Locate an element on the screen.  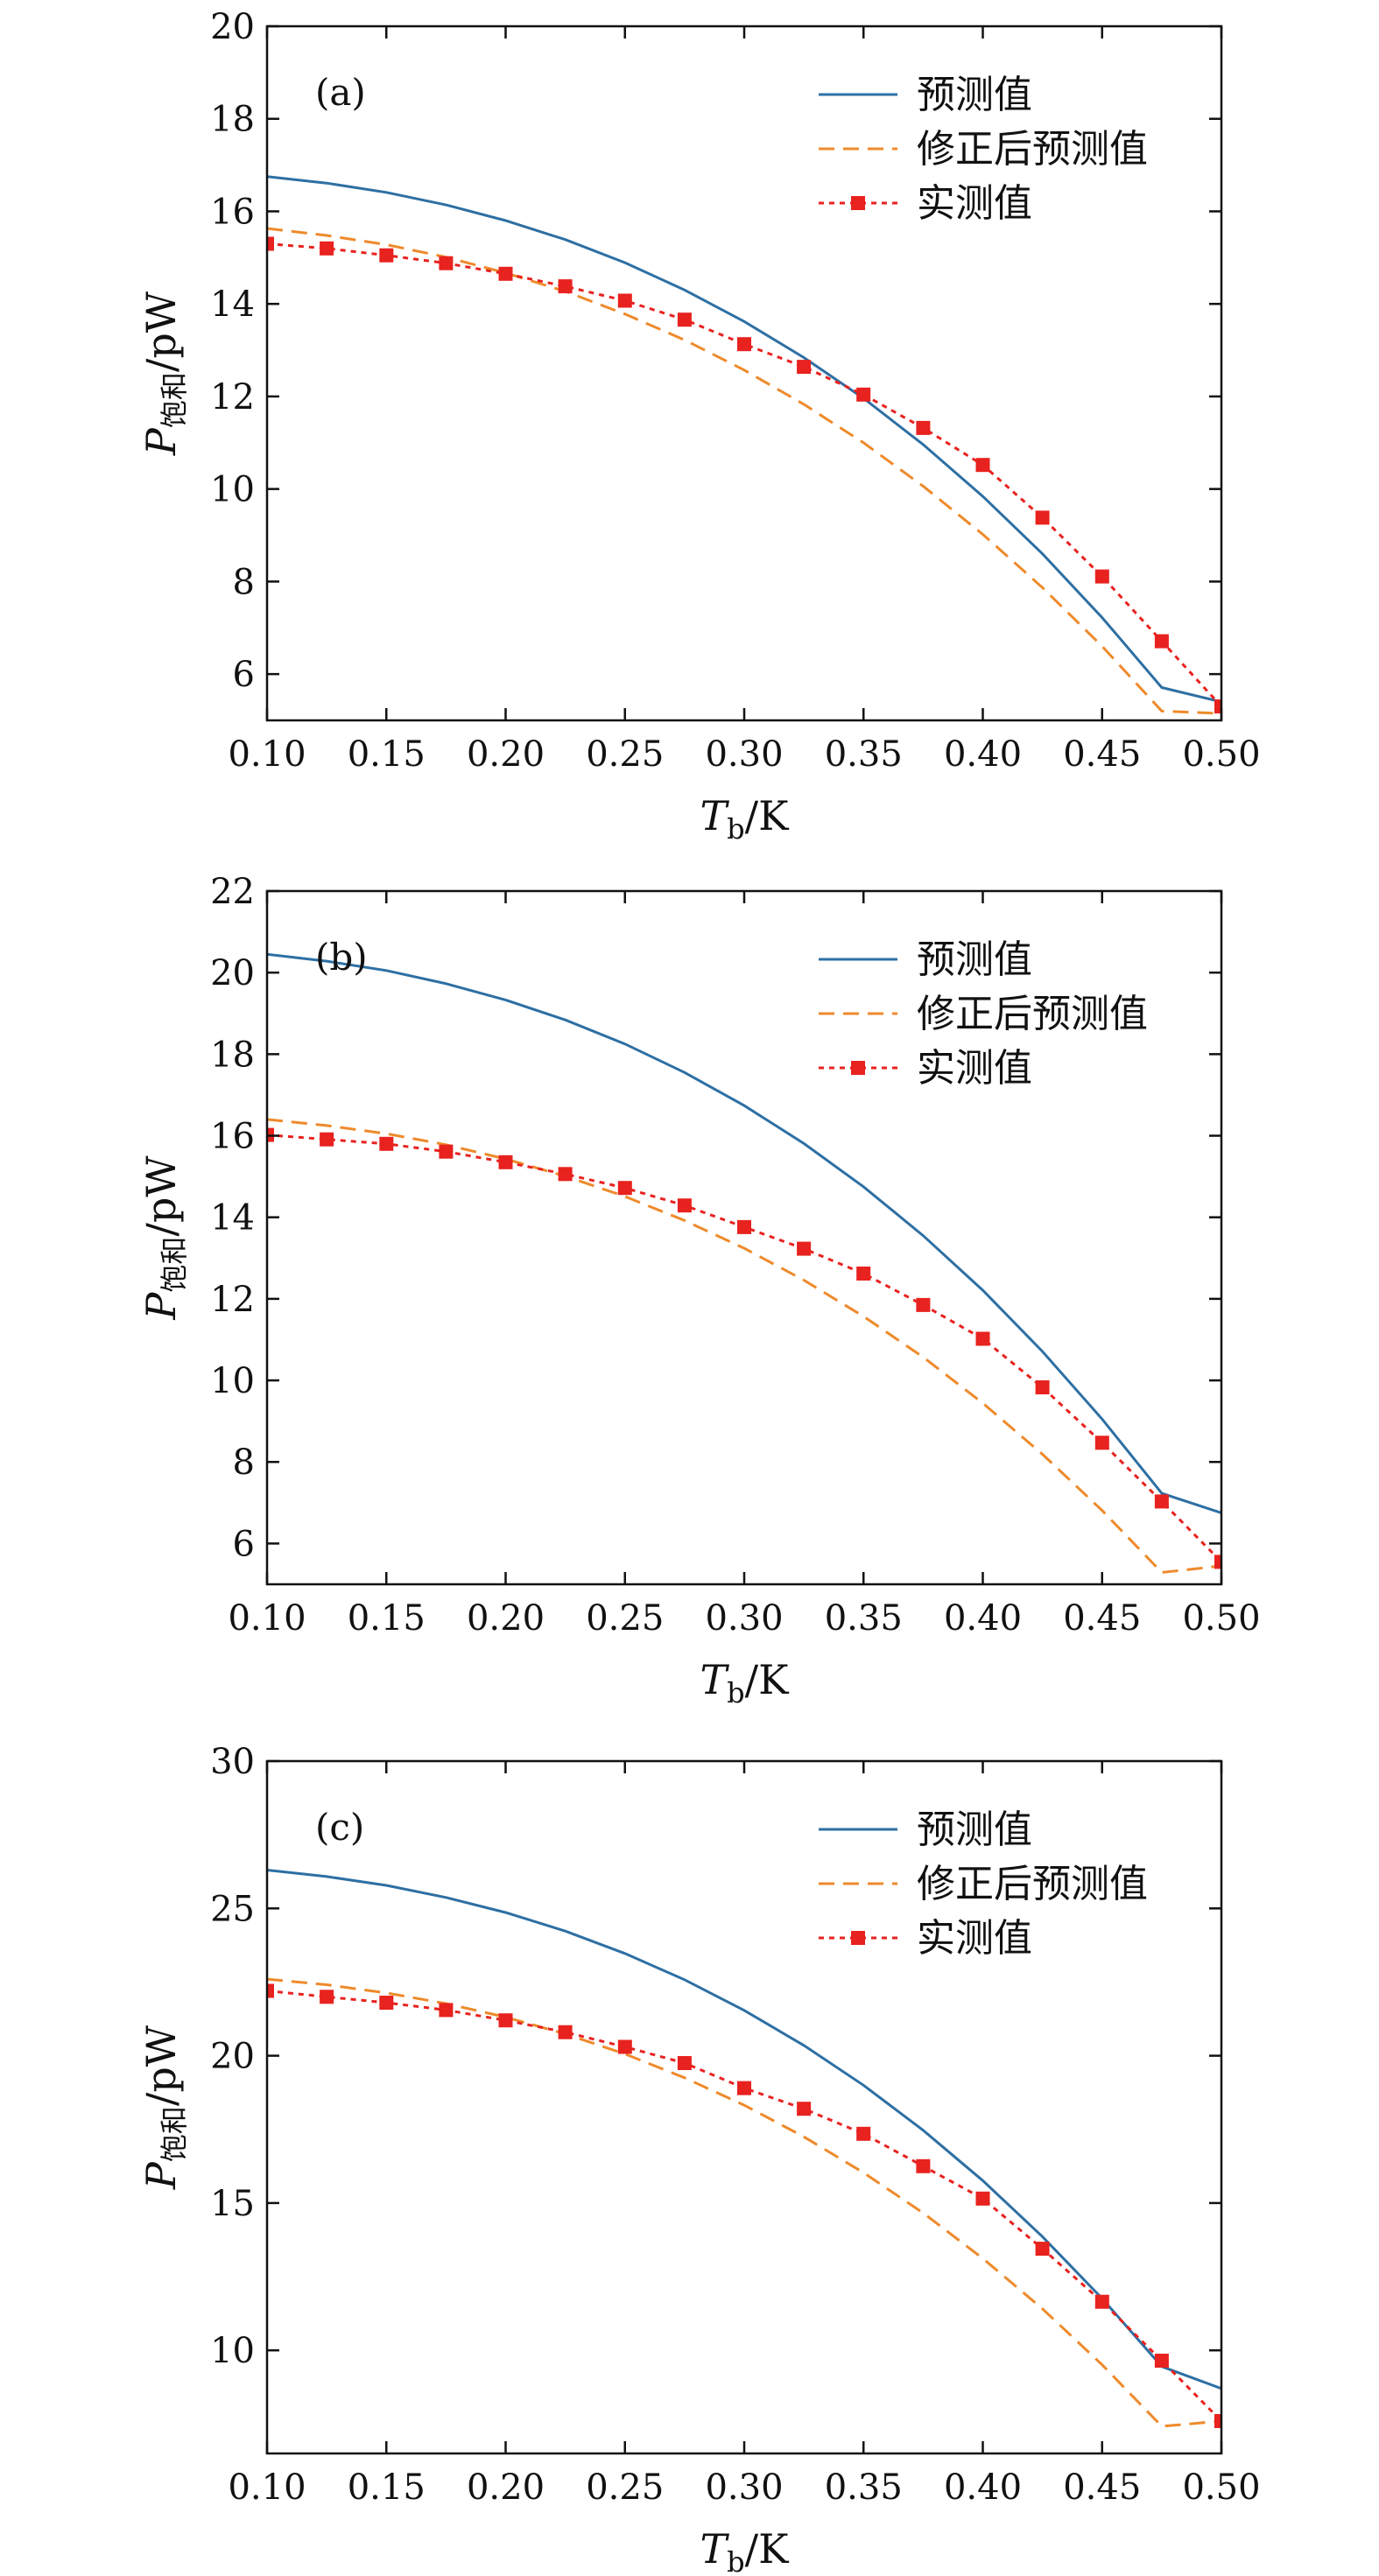
legend-item-3: 实测值 is located at coordinates (925, 203).